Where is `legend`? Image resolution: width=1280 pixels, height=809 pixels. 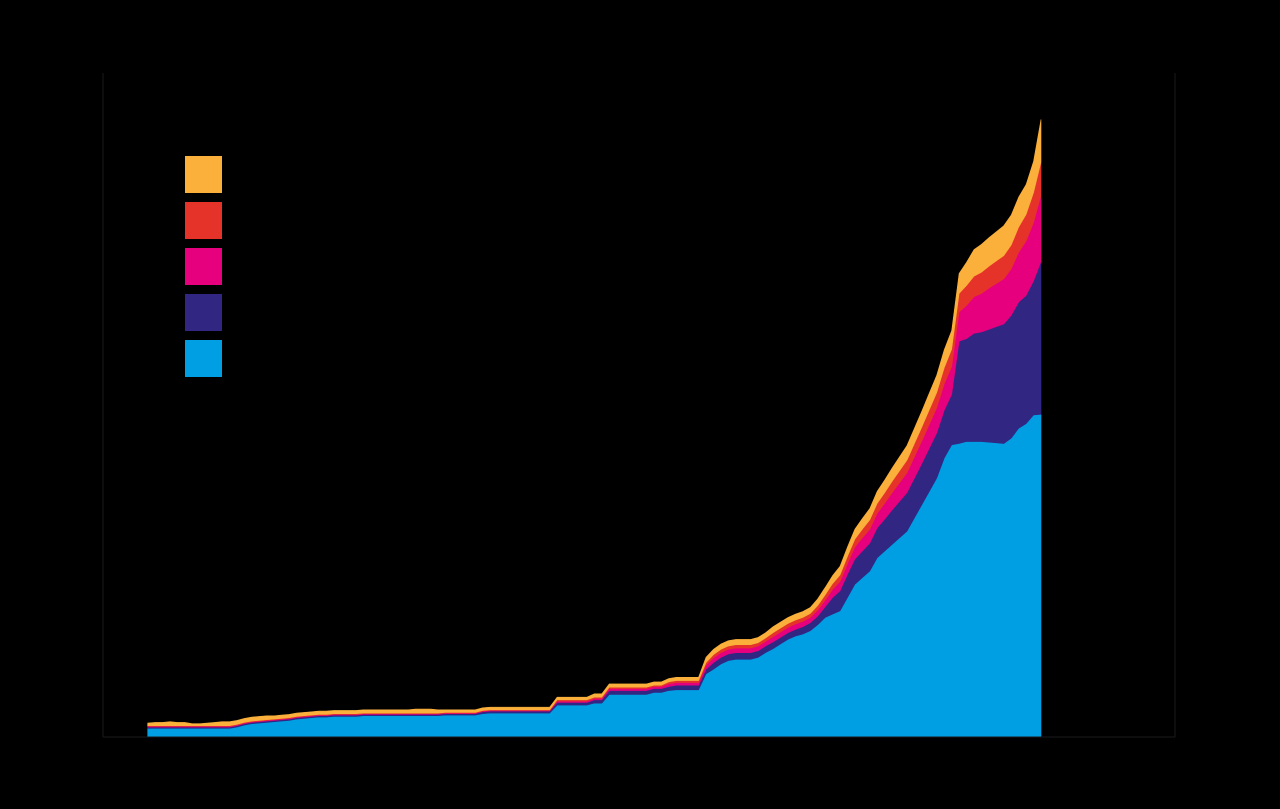 legend is located at coordinates (203, 266).